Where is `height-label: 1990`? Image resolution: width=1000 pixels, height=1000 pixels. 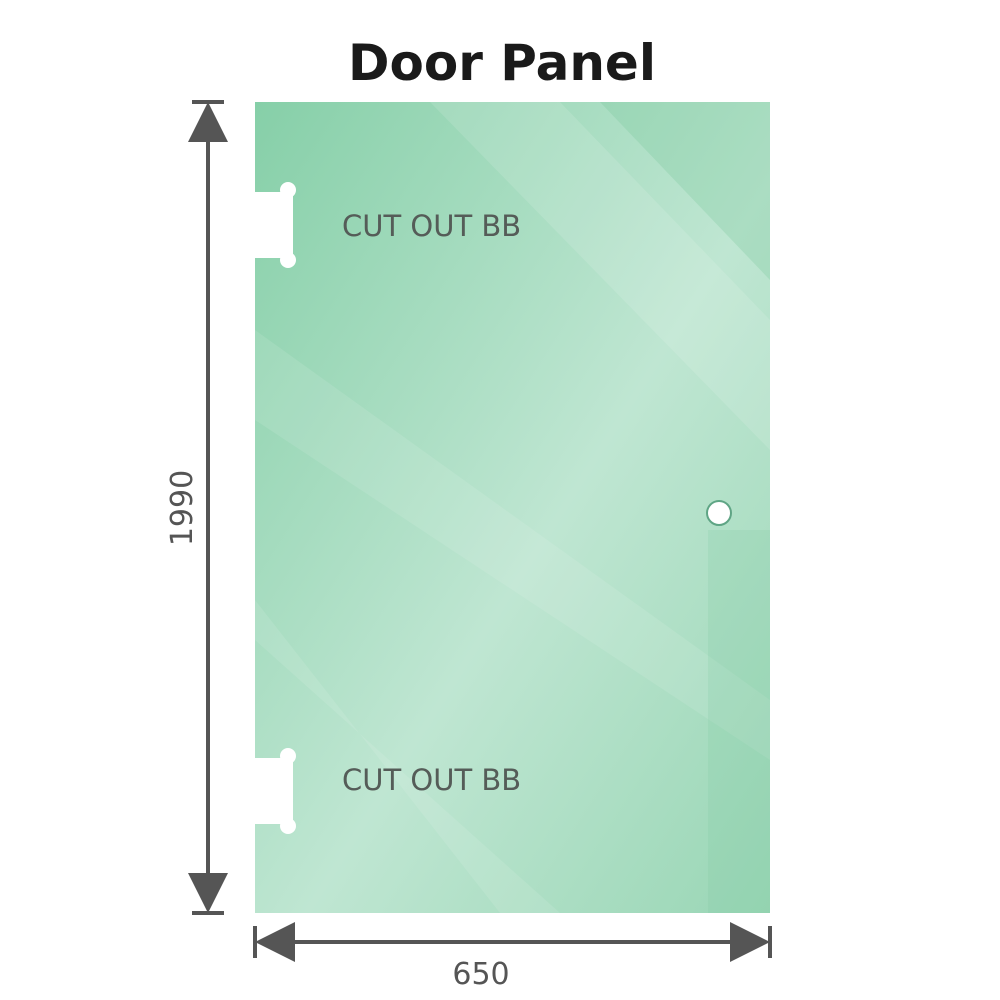
height-label: 1990 is located at coordinates (182, 508).